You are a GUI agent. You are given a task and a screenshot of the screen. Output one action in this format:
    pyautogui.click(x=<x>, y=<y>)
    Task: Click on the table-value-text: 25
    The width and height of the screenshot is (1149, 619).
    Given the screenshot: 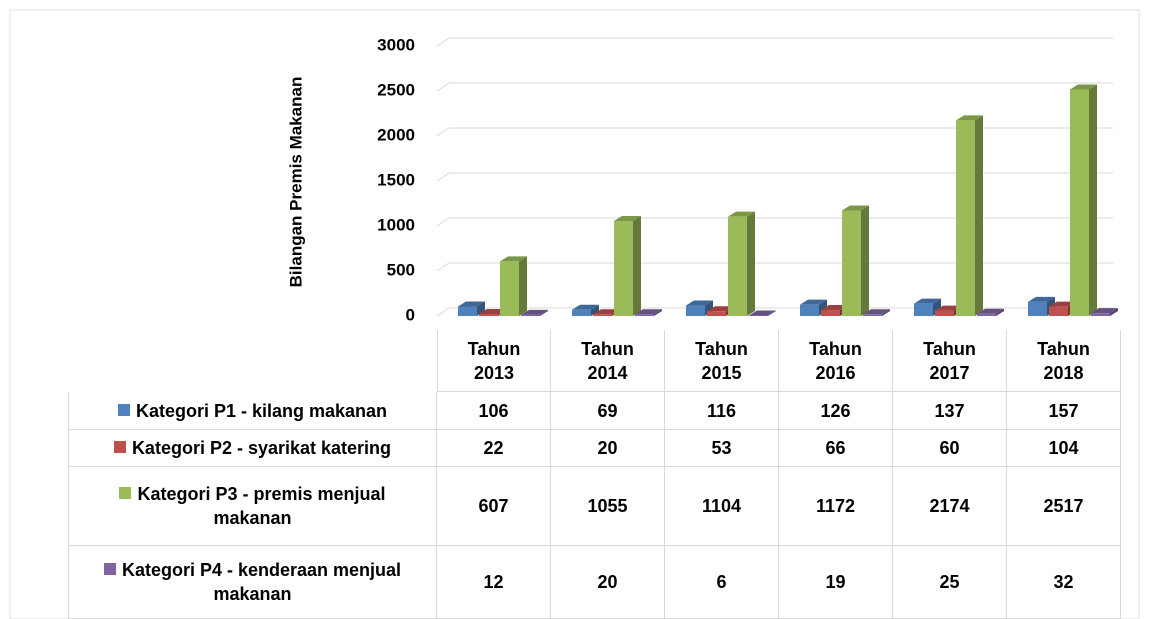 What is the action you would take?
    pyautogui.click(x=949, y=582)
    